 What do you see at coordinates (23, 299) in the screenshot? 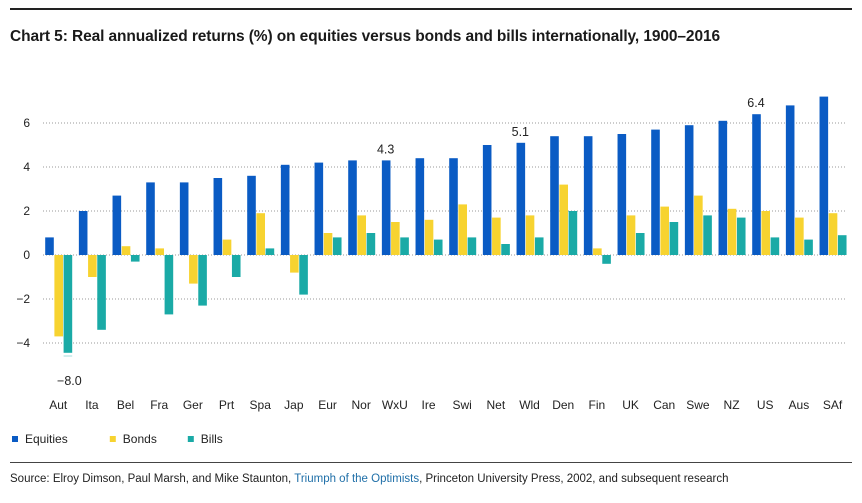
I see `y-tick-label: −2` at bounding box center [23, 299].